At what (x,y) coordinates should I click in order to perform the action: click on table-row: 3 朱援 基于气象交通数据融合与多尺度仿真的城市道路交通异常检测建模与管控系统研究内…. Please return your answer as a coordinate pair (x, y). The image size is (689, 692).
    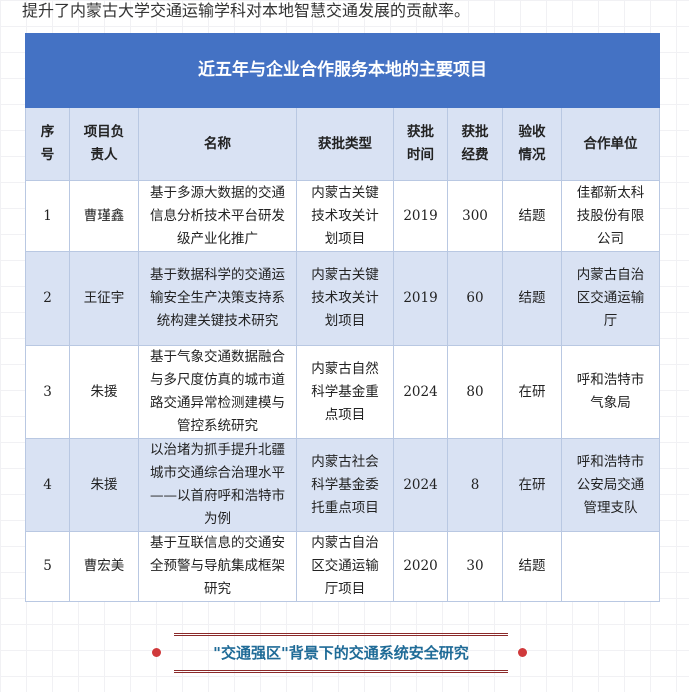
    Looking at the image, I should click on (342, 392).